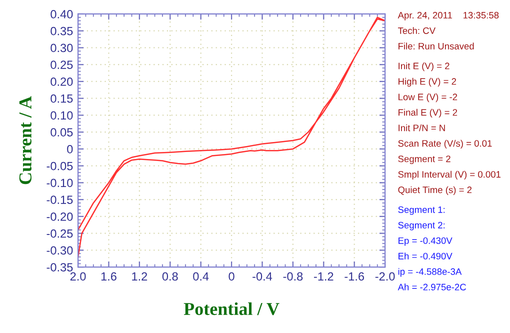 The image size is (510, 333). What do you see at coordinates (61, 132) in the screenshot?
I see `y-tick-label: 0.05` at bounding box center [61, 132].